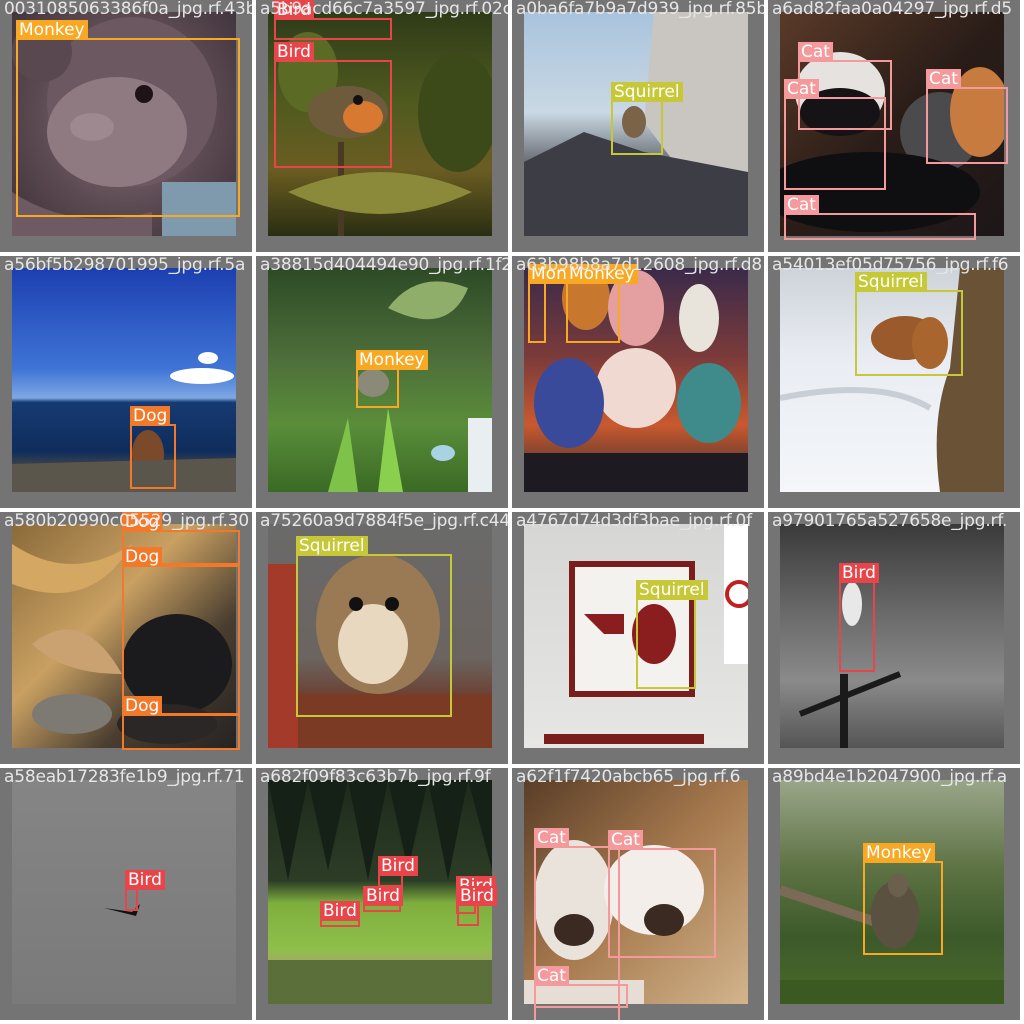 This screenshot has width=1024, height=1024. Describe the element at coordinates (124, 777) in the screenshot. I see `image-filename: a58eab17283fe1b9_jpg.rf.71` at that location.